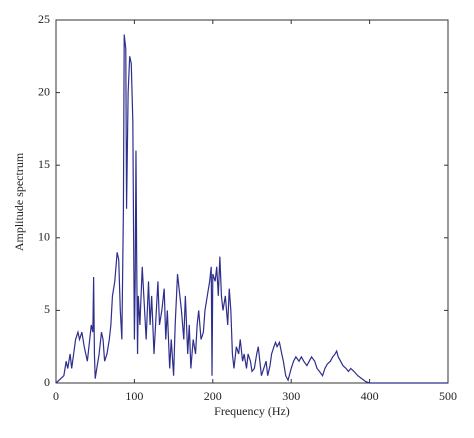  What do you see at coordinates (252, 411) in the screenshot?
I see `x-axis-label: Frequency (Hz)` at bounding box center [252, 411].